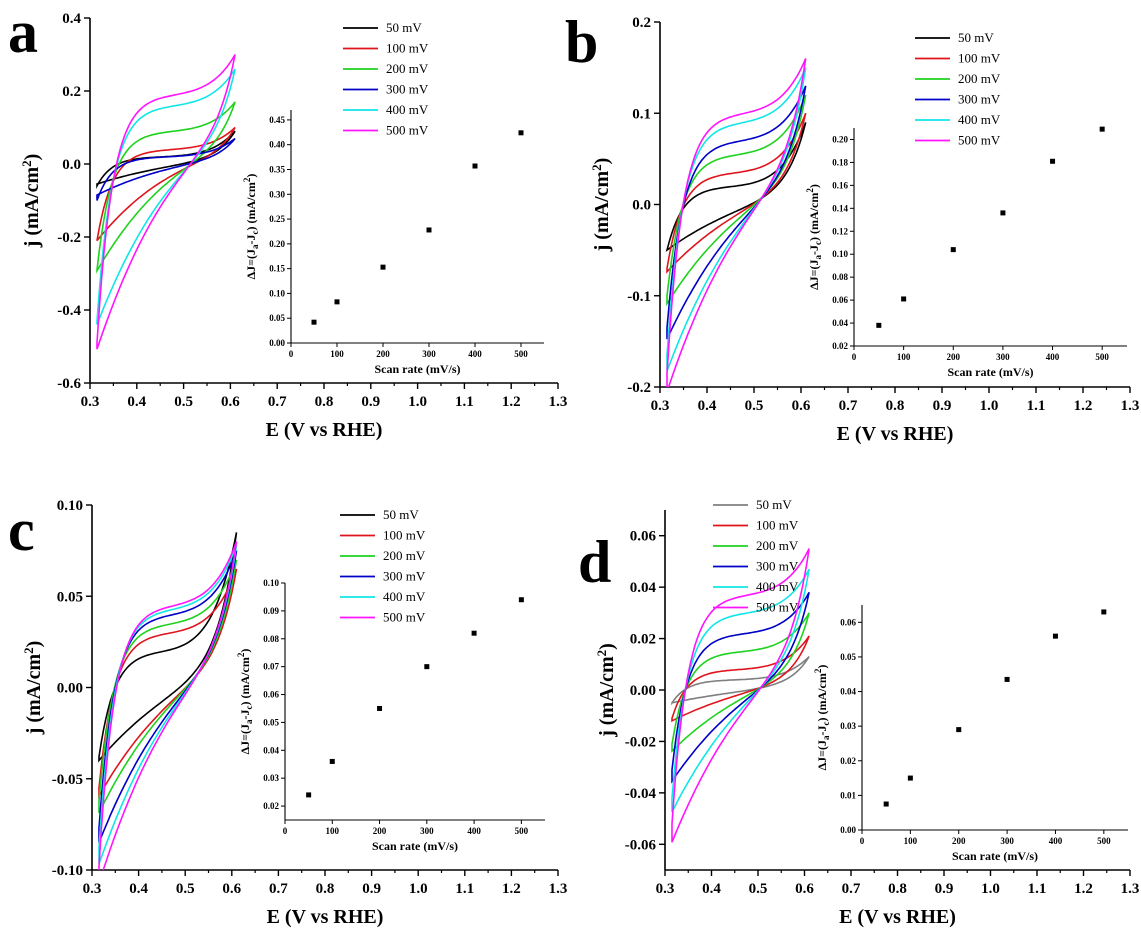 Image resolution: width=1141 pixels, height=942 pixels. I want to click on inset-x-tick-label: 0, so click(854, 357).